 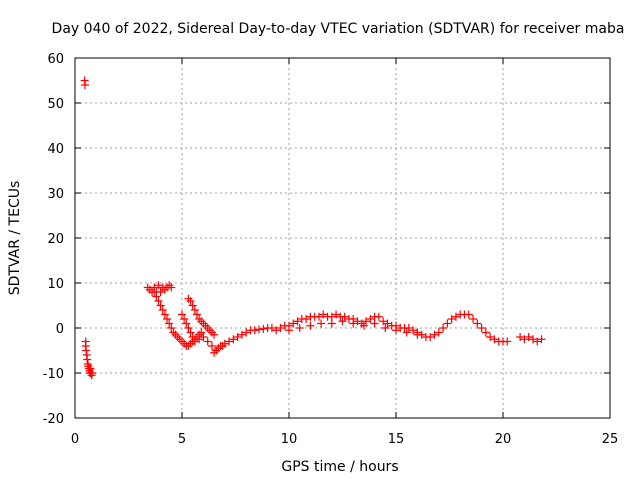 What do you see at coordinates (610, 439) in the screenshot?
I see `x-tick-label: 25` at bounding box center [610, 439].